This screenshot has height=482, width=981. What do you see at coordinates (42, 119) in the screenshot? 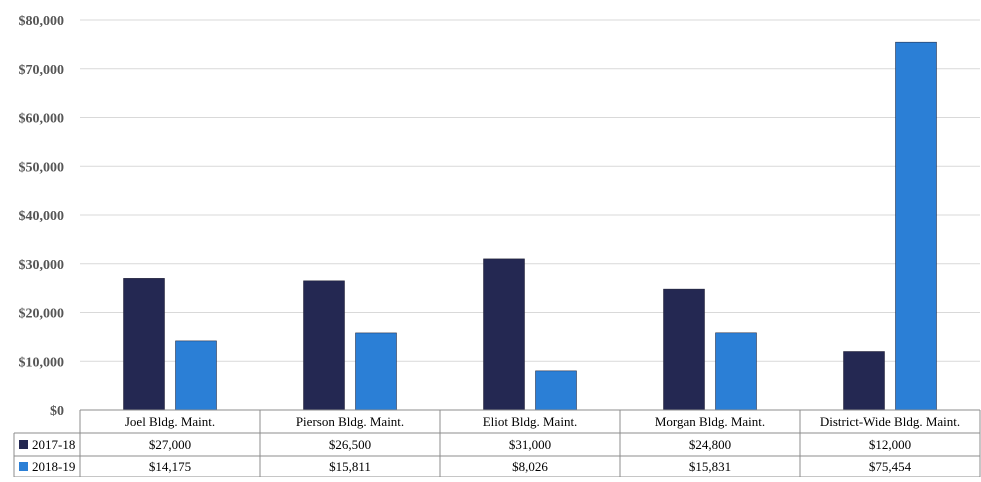
I see `y-tick-label: $60,000` at bounding box center [42, 119].